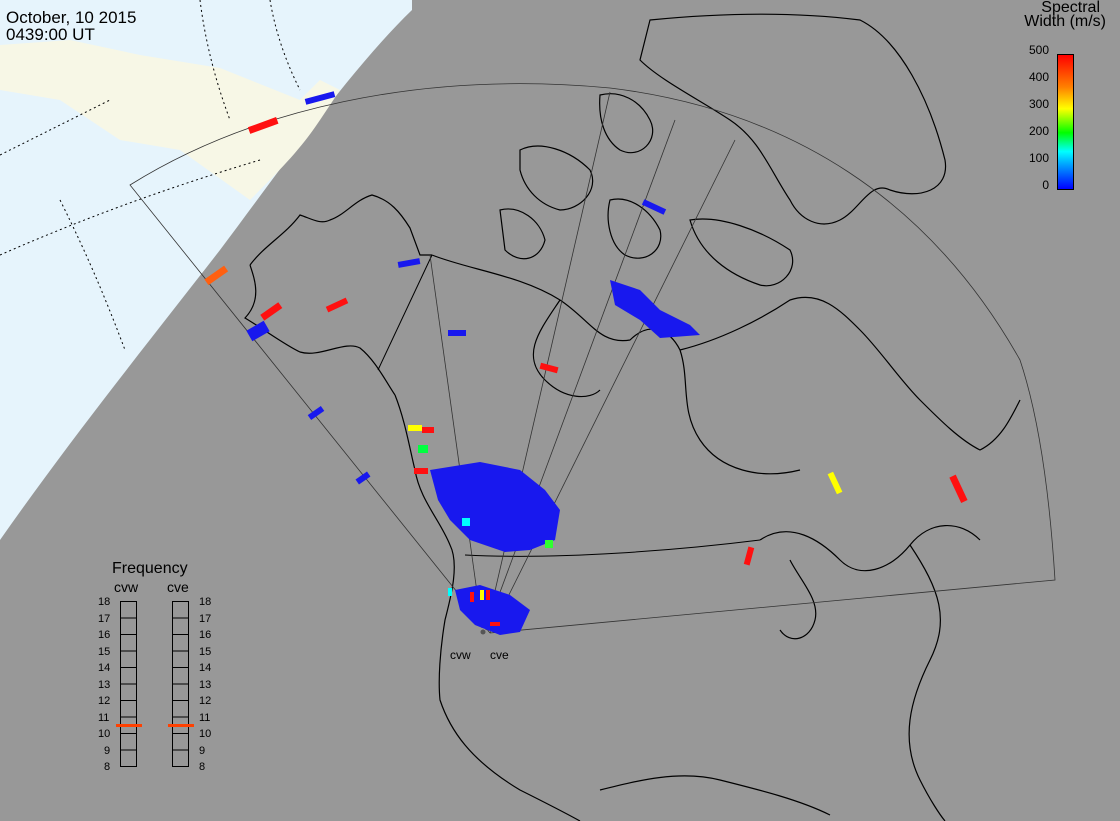 This screenshot has height=821, width=1120. What do you see at coordinates (1038, 131) in the screenshot?
I see `colorbar-tick: 200` at bounding box center [1038, 131].